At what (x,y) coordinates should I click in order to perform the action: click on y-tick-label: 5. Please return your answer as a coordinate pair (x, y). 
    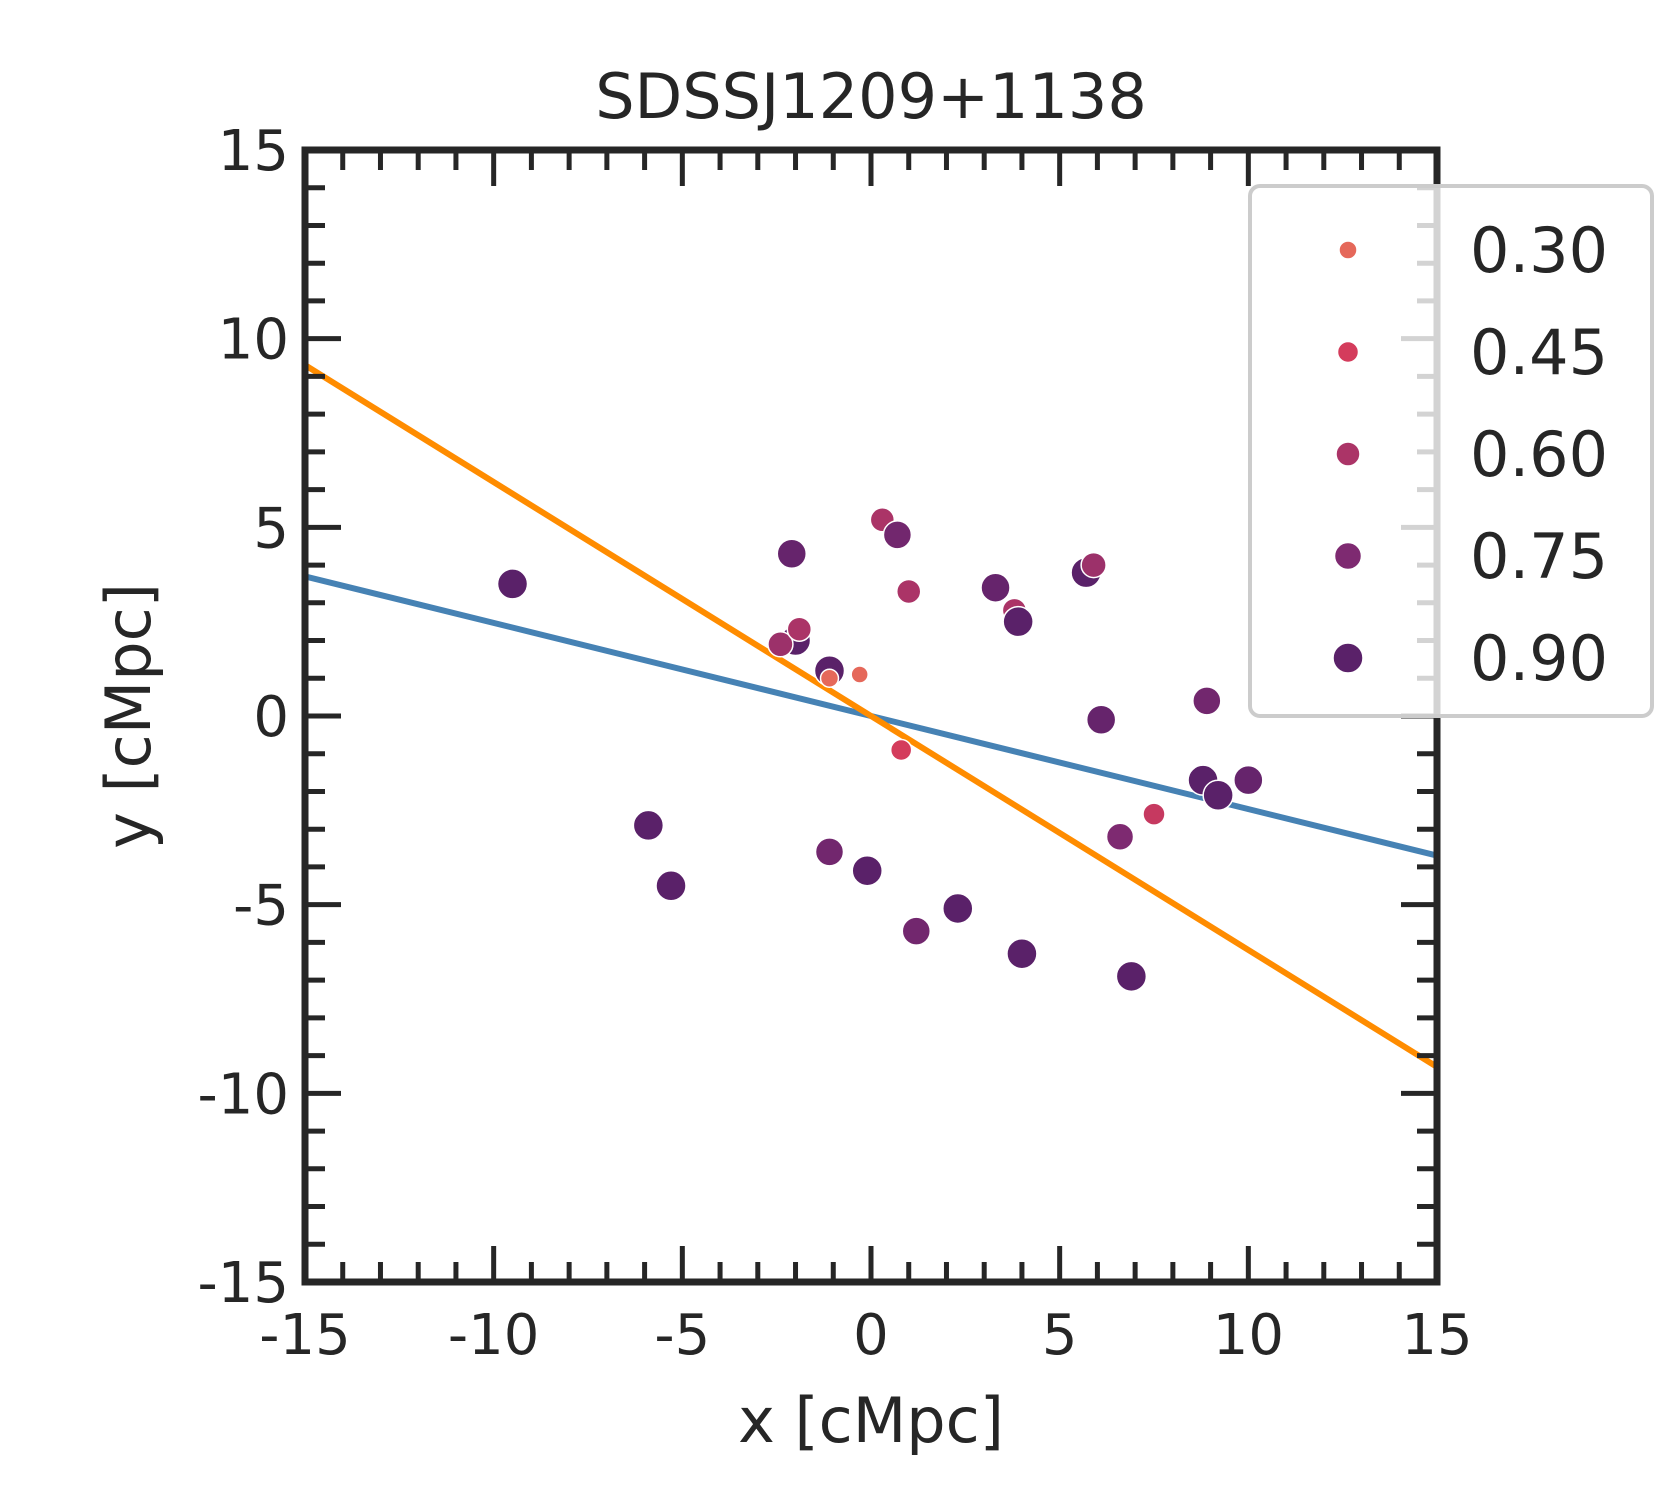
    Looking at the image, I should click on (271, 528).